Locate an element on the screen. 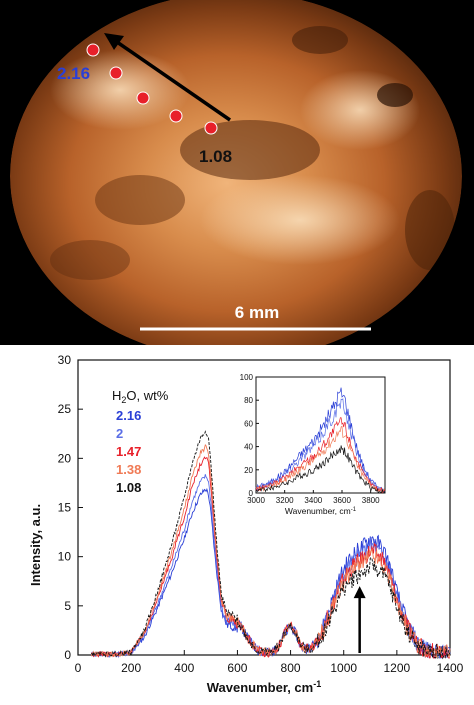 This screenshot has width=474, height=705. y-tick-label: 30 is located at coordinates (65, 360).